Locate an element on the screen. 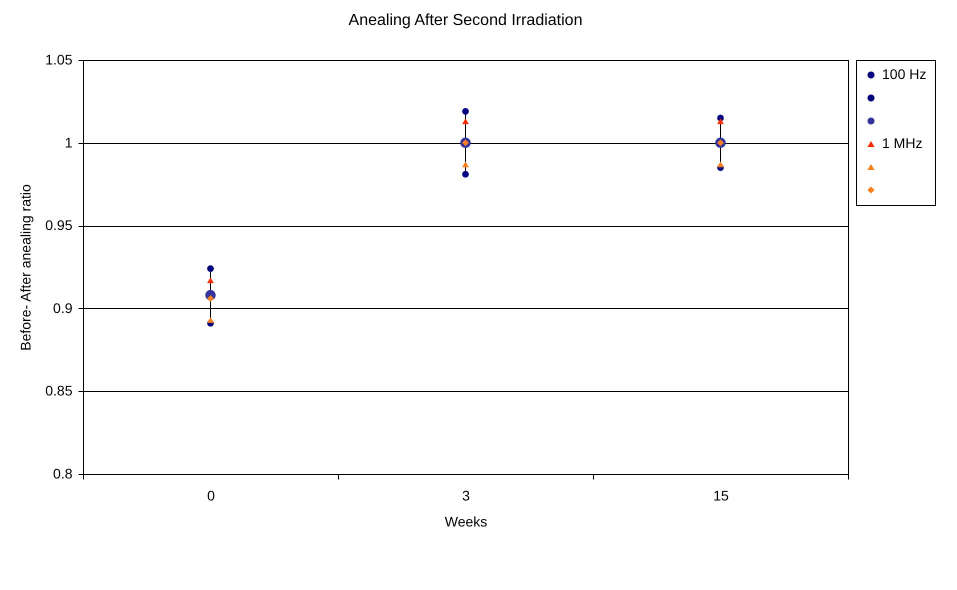 The height and width of the screenshot is (590, 957). y-tick-label: 1 is located at coordinates (68, 142).